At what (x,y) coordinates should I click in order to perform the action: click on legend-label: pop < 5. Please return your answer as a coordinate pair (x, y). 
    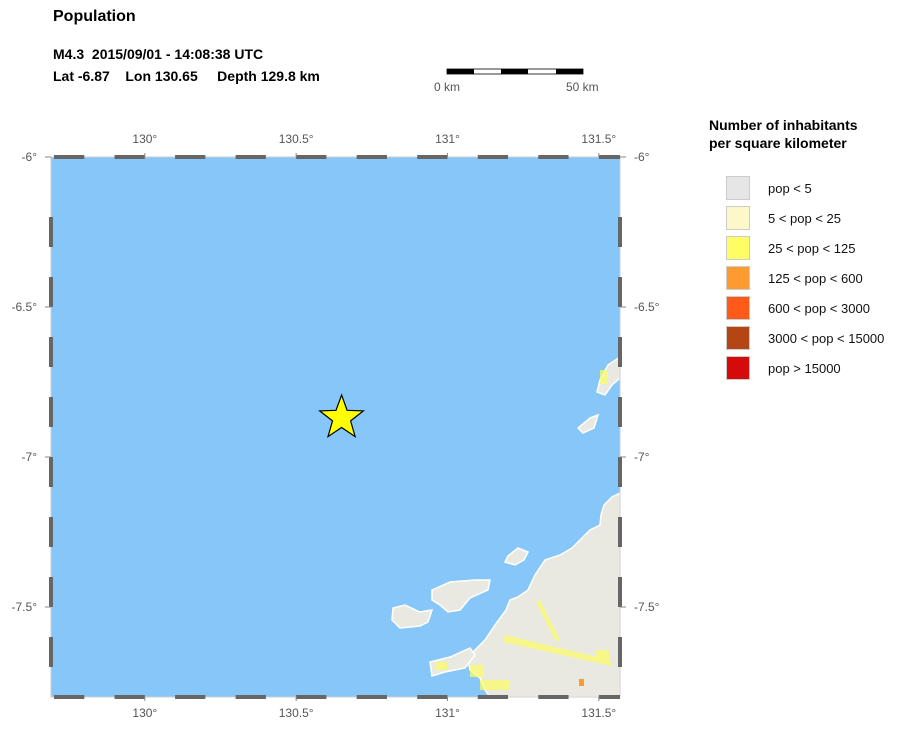
    Looking at the image, I should click on (790, 188).